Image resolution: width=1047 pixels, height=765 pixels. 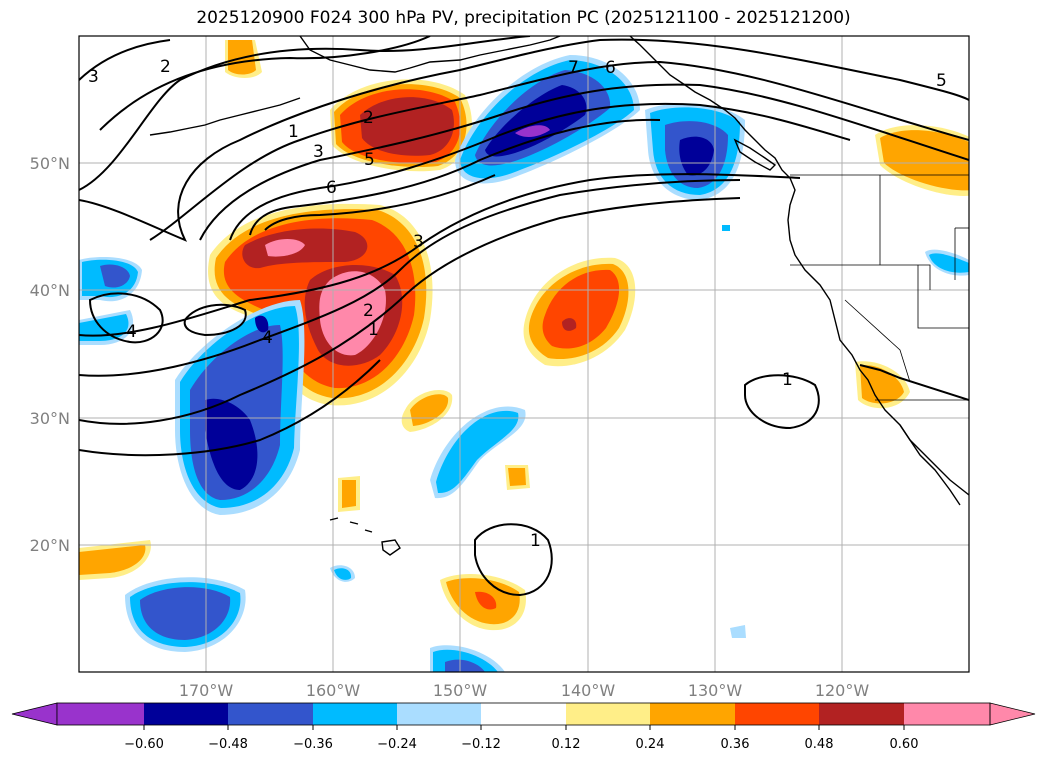 What do you see at coordinates (941, 81) in the screenshot?
I see `contour-label: 5` at bounding box center [941, 81].